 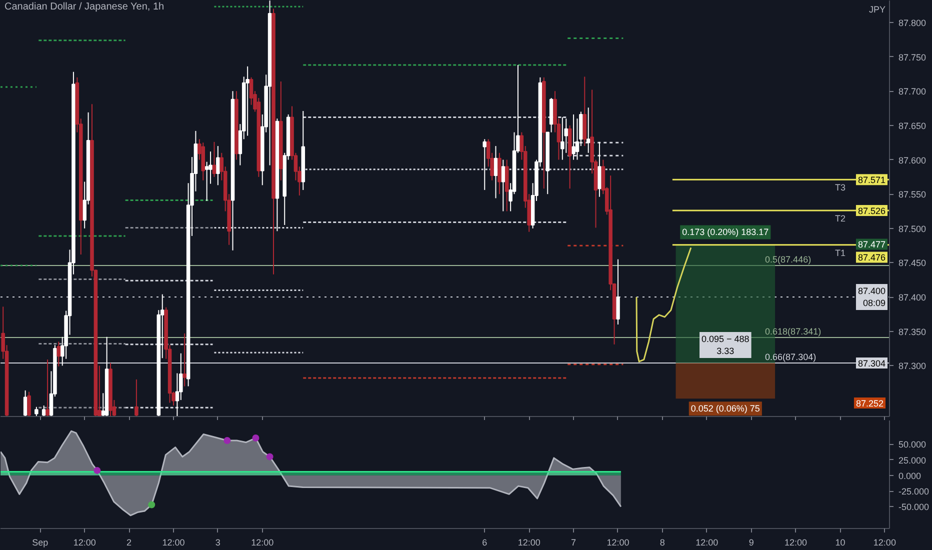 What do you see at coordinates (788, 259) in the screenshot?
I see `ref-line-label: 0.5(87.446)` at bounding box center [788, 259].